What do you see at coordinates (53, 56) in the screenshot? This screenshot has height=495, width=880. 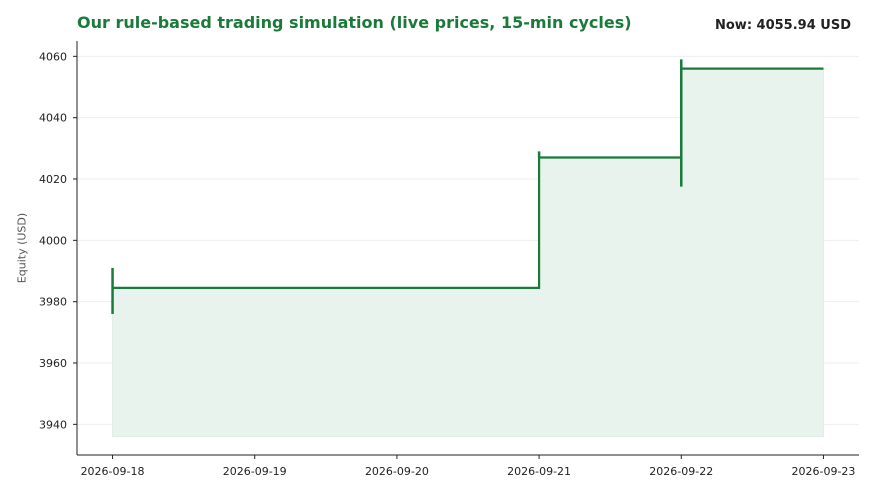 I see `y-tick-label: 4060` at bounding box center [53, 56].